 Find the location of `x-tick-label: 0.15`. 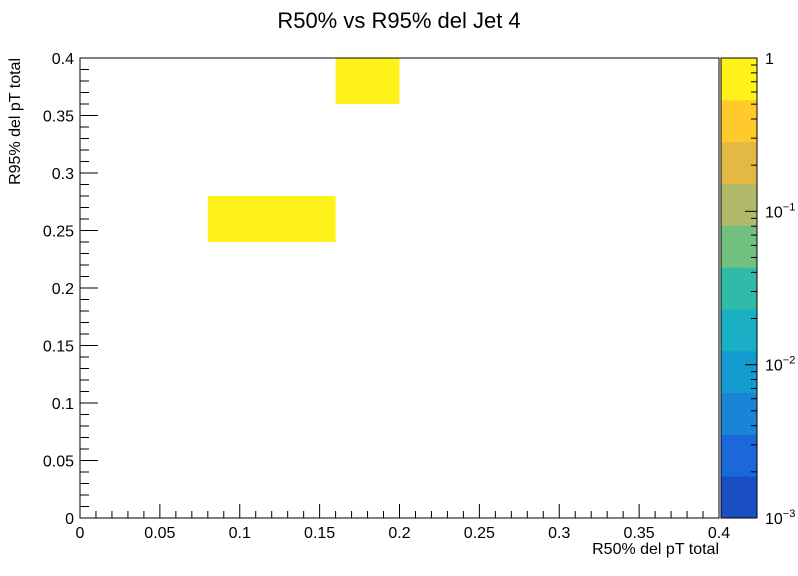

x-tick-label: 0.15 is located at coordinates (319, 533).